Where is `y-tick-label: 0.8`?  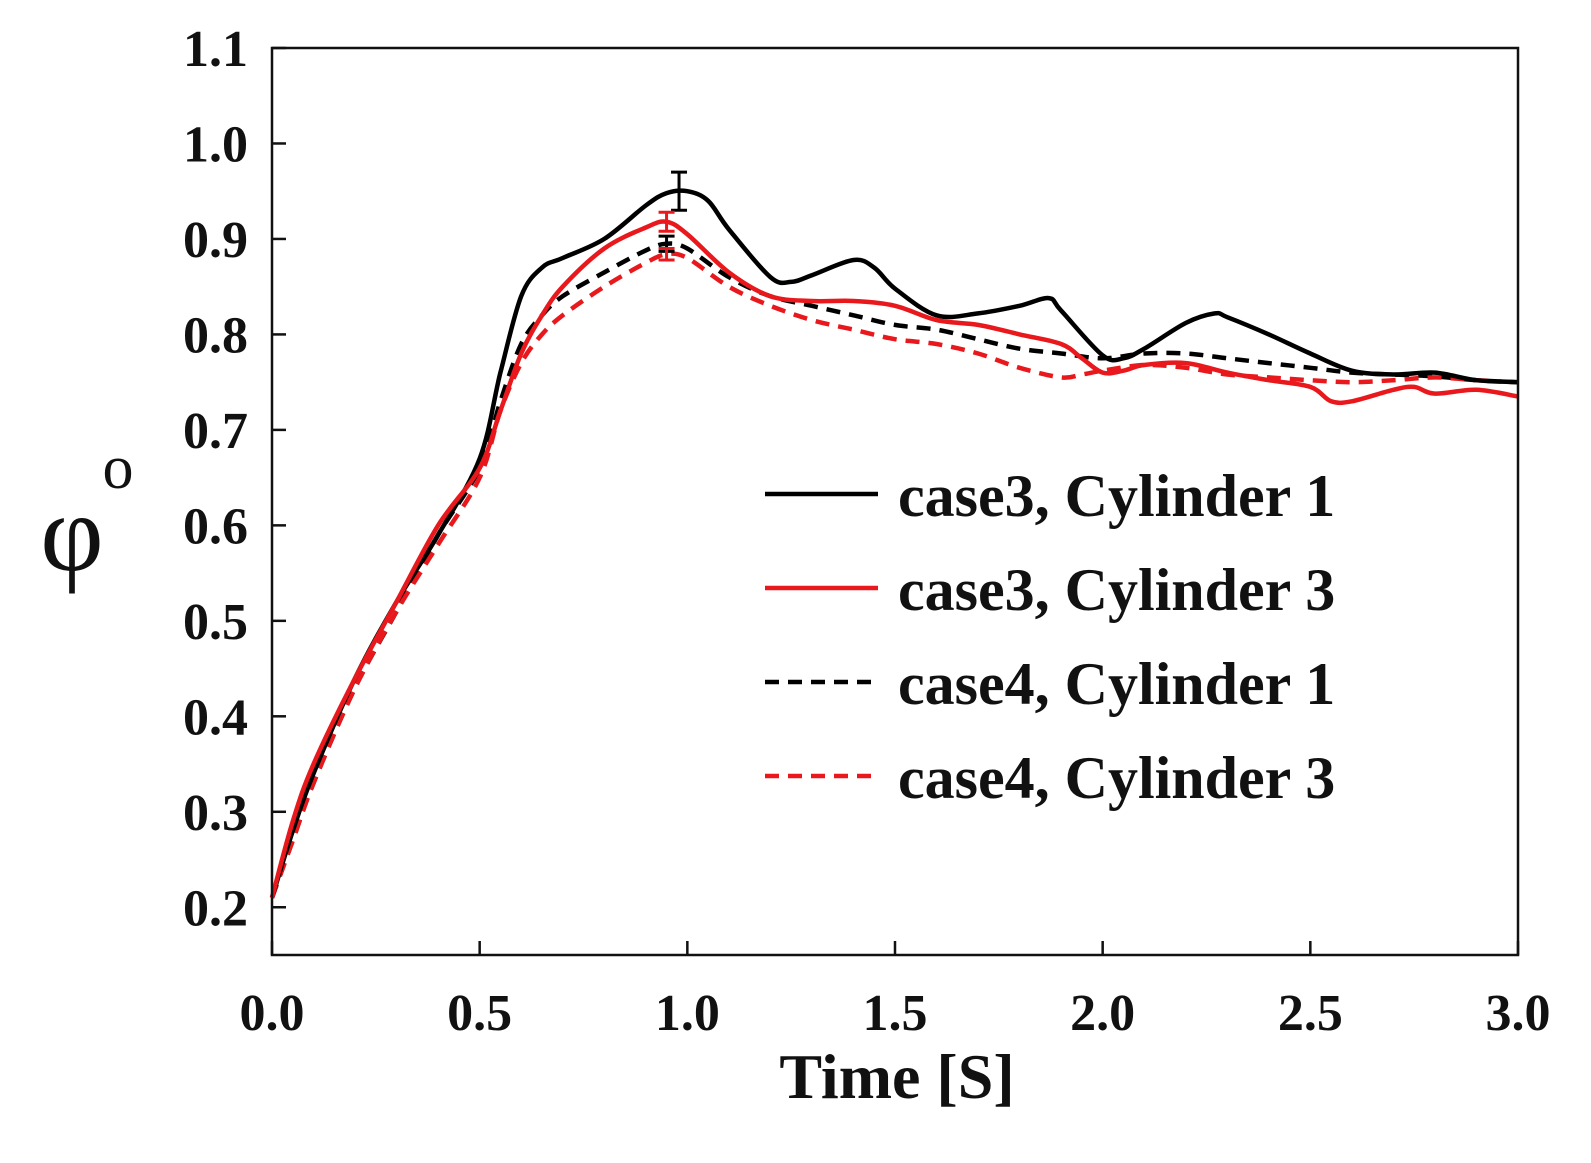 y-tick-label: 0.8 is located at coordinates (215, 335).